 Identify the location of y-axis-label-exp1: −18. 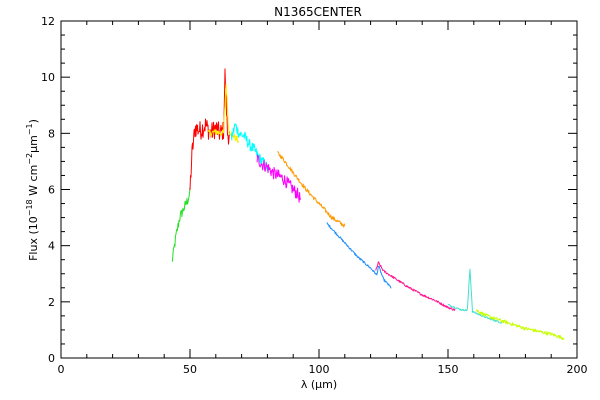
(29, 207).